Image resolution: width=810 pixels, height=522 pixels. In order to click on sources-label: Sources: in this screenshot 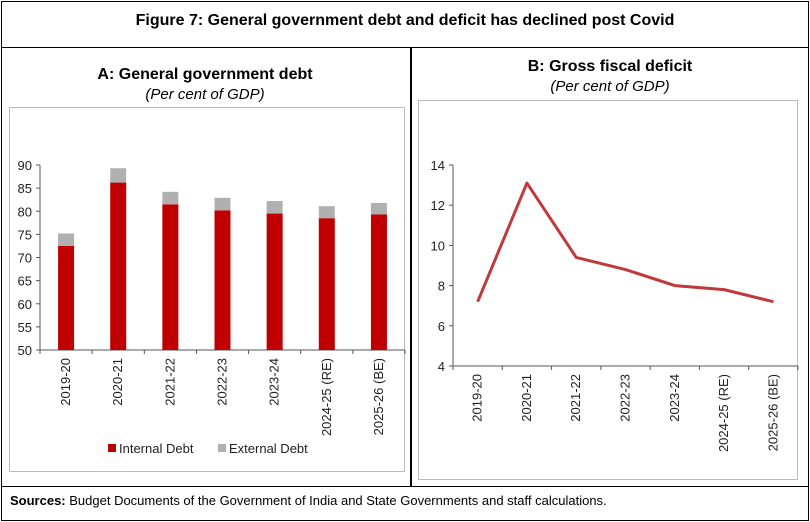, I will do `click(38, 500)`.